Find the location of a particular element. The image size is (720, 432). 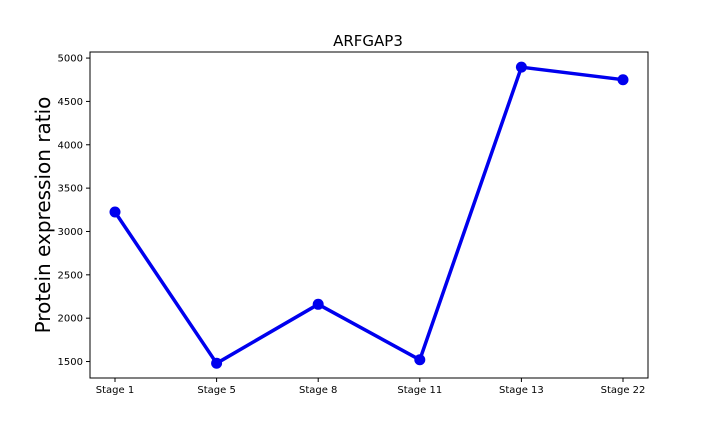

y-tick-label: 2500 is located at coordinates (70, 275).